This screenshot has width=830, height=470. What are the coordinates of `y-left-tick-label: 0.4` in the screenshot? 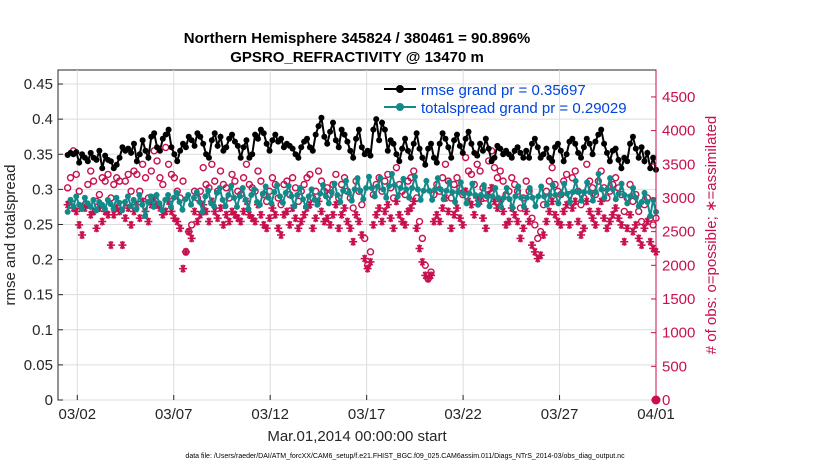 It's located at (42, 119).